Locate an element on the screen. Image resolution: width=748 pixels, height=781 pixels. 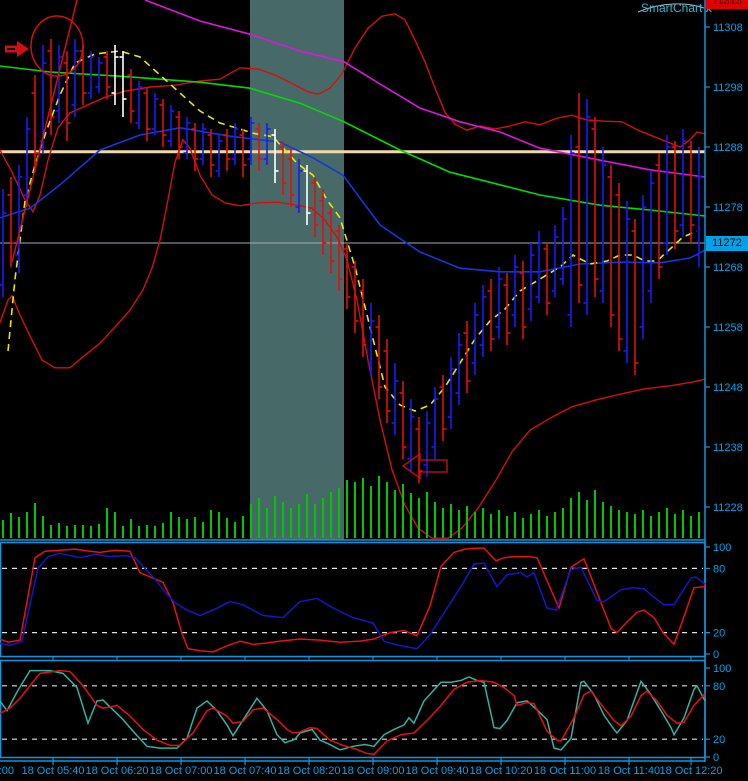
volume-bars is located at coordinates (351, 507).